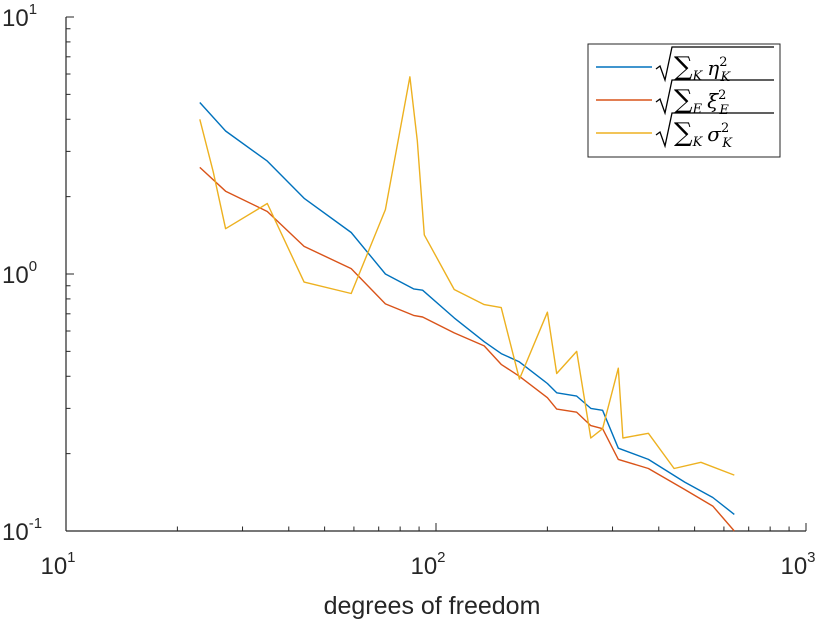  What do you see at coordinates (427, 564) in the screenshot?
I see `x-tick-label: 10²` at bounding box center [427, 564].